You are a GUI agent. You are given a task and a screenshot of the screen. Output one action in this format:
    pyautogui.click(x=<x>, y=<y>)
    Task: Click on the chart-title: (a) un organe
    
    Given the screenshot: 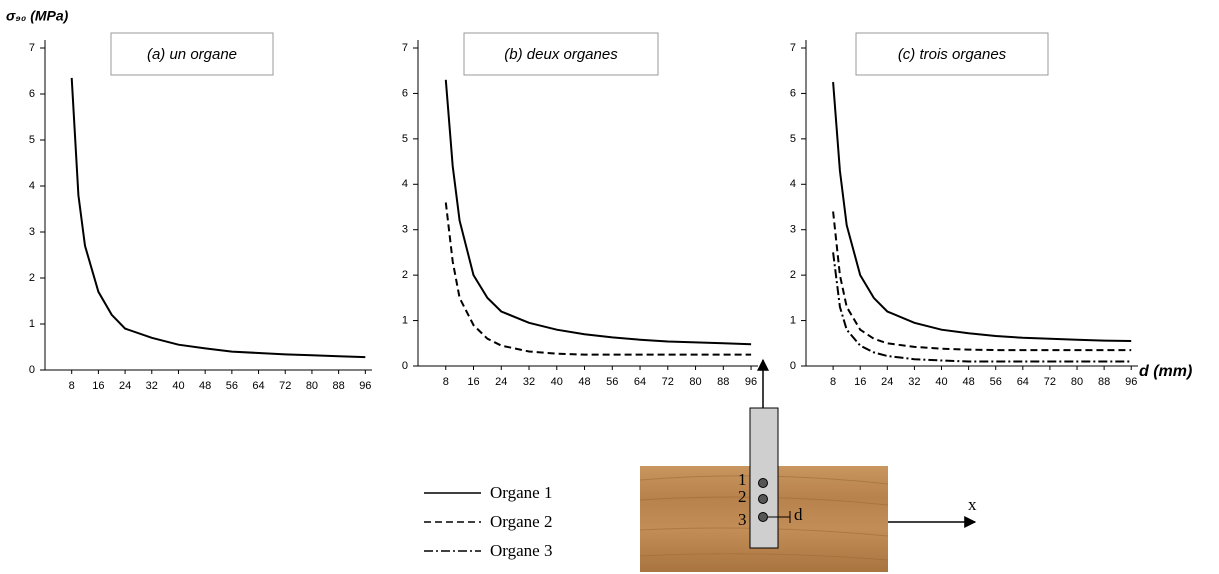 What is the action you would take?
    pyautogui.click(x=192, y=54)
    